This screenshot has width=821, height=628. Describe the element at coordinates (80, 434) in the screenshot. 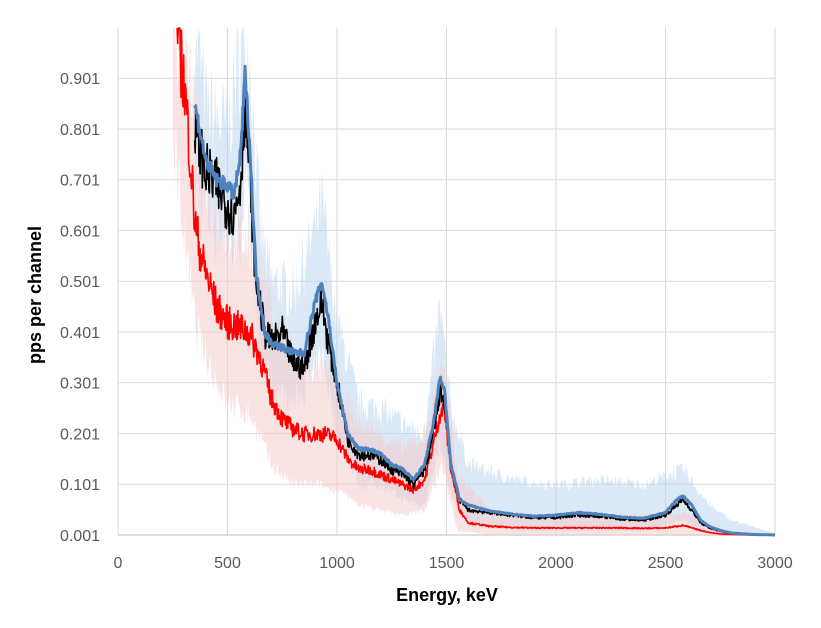

I see `y-tick-label: 0.201` at that location.